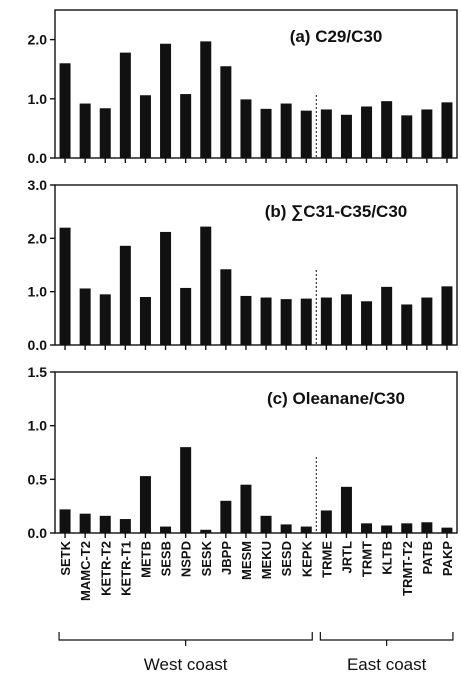 This screenshot has height=677, width=461. What do you see at coordinates (387, 664) in the screenshot?
I see `group-label: East coast` at bounding box center [387, 664].